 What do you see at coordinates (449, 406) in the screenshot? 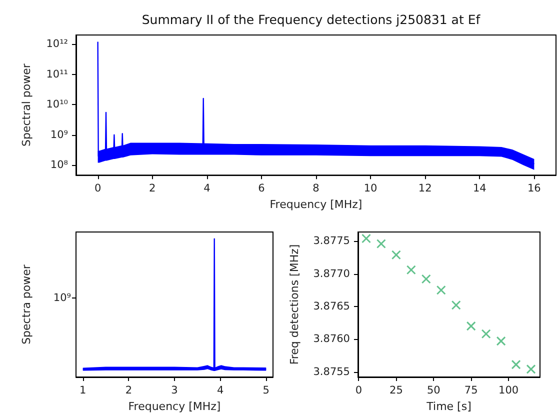
I see `x-axis-title: Time [s]` at bounding box center [449, 406].